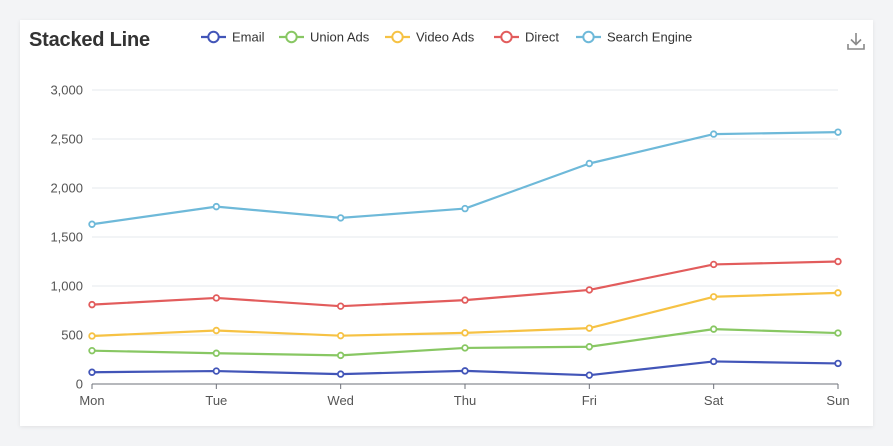  Describe the element at coordinates (542, 37) in the screenshot. I see `legend-label: Direct` at that location.